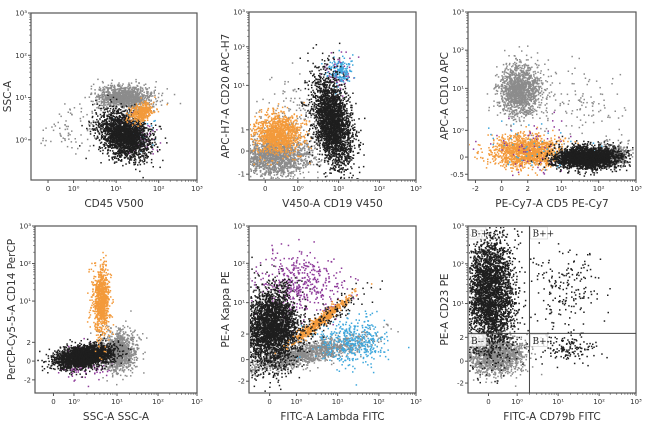 The height and width of the screenshot is (424, 650). I want to click on points-layer, so click(304, 110).